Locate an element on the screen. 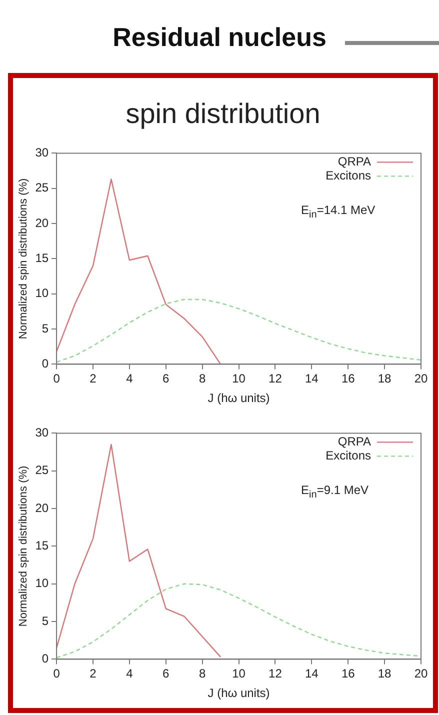 The image size is (439, 715). annotation: E$_{in}$=9.1 MeV is located at coordinates (335, 492).